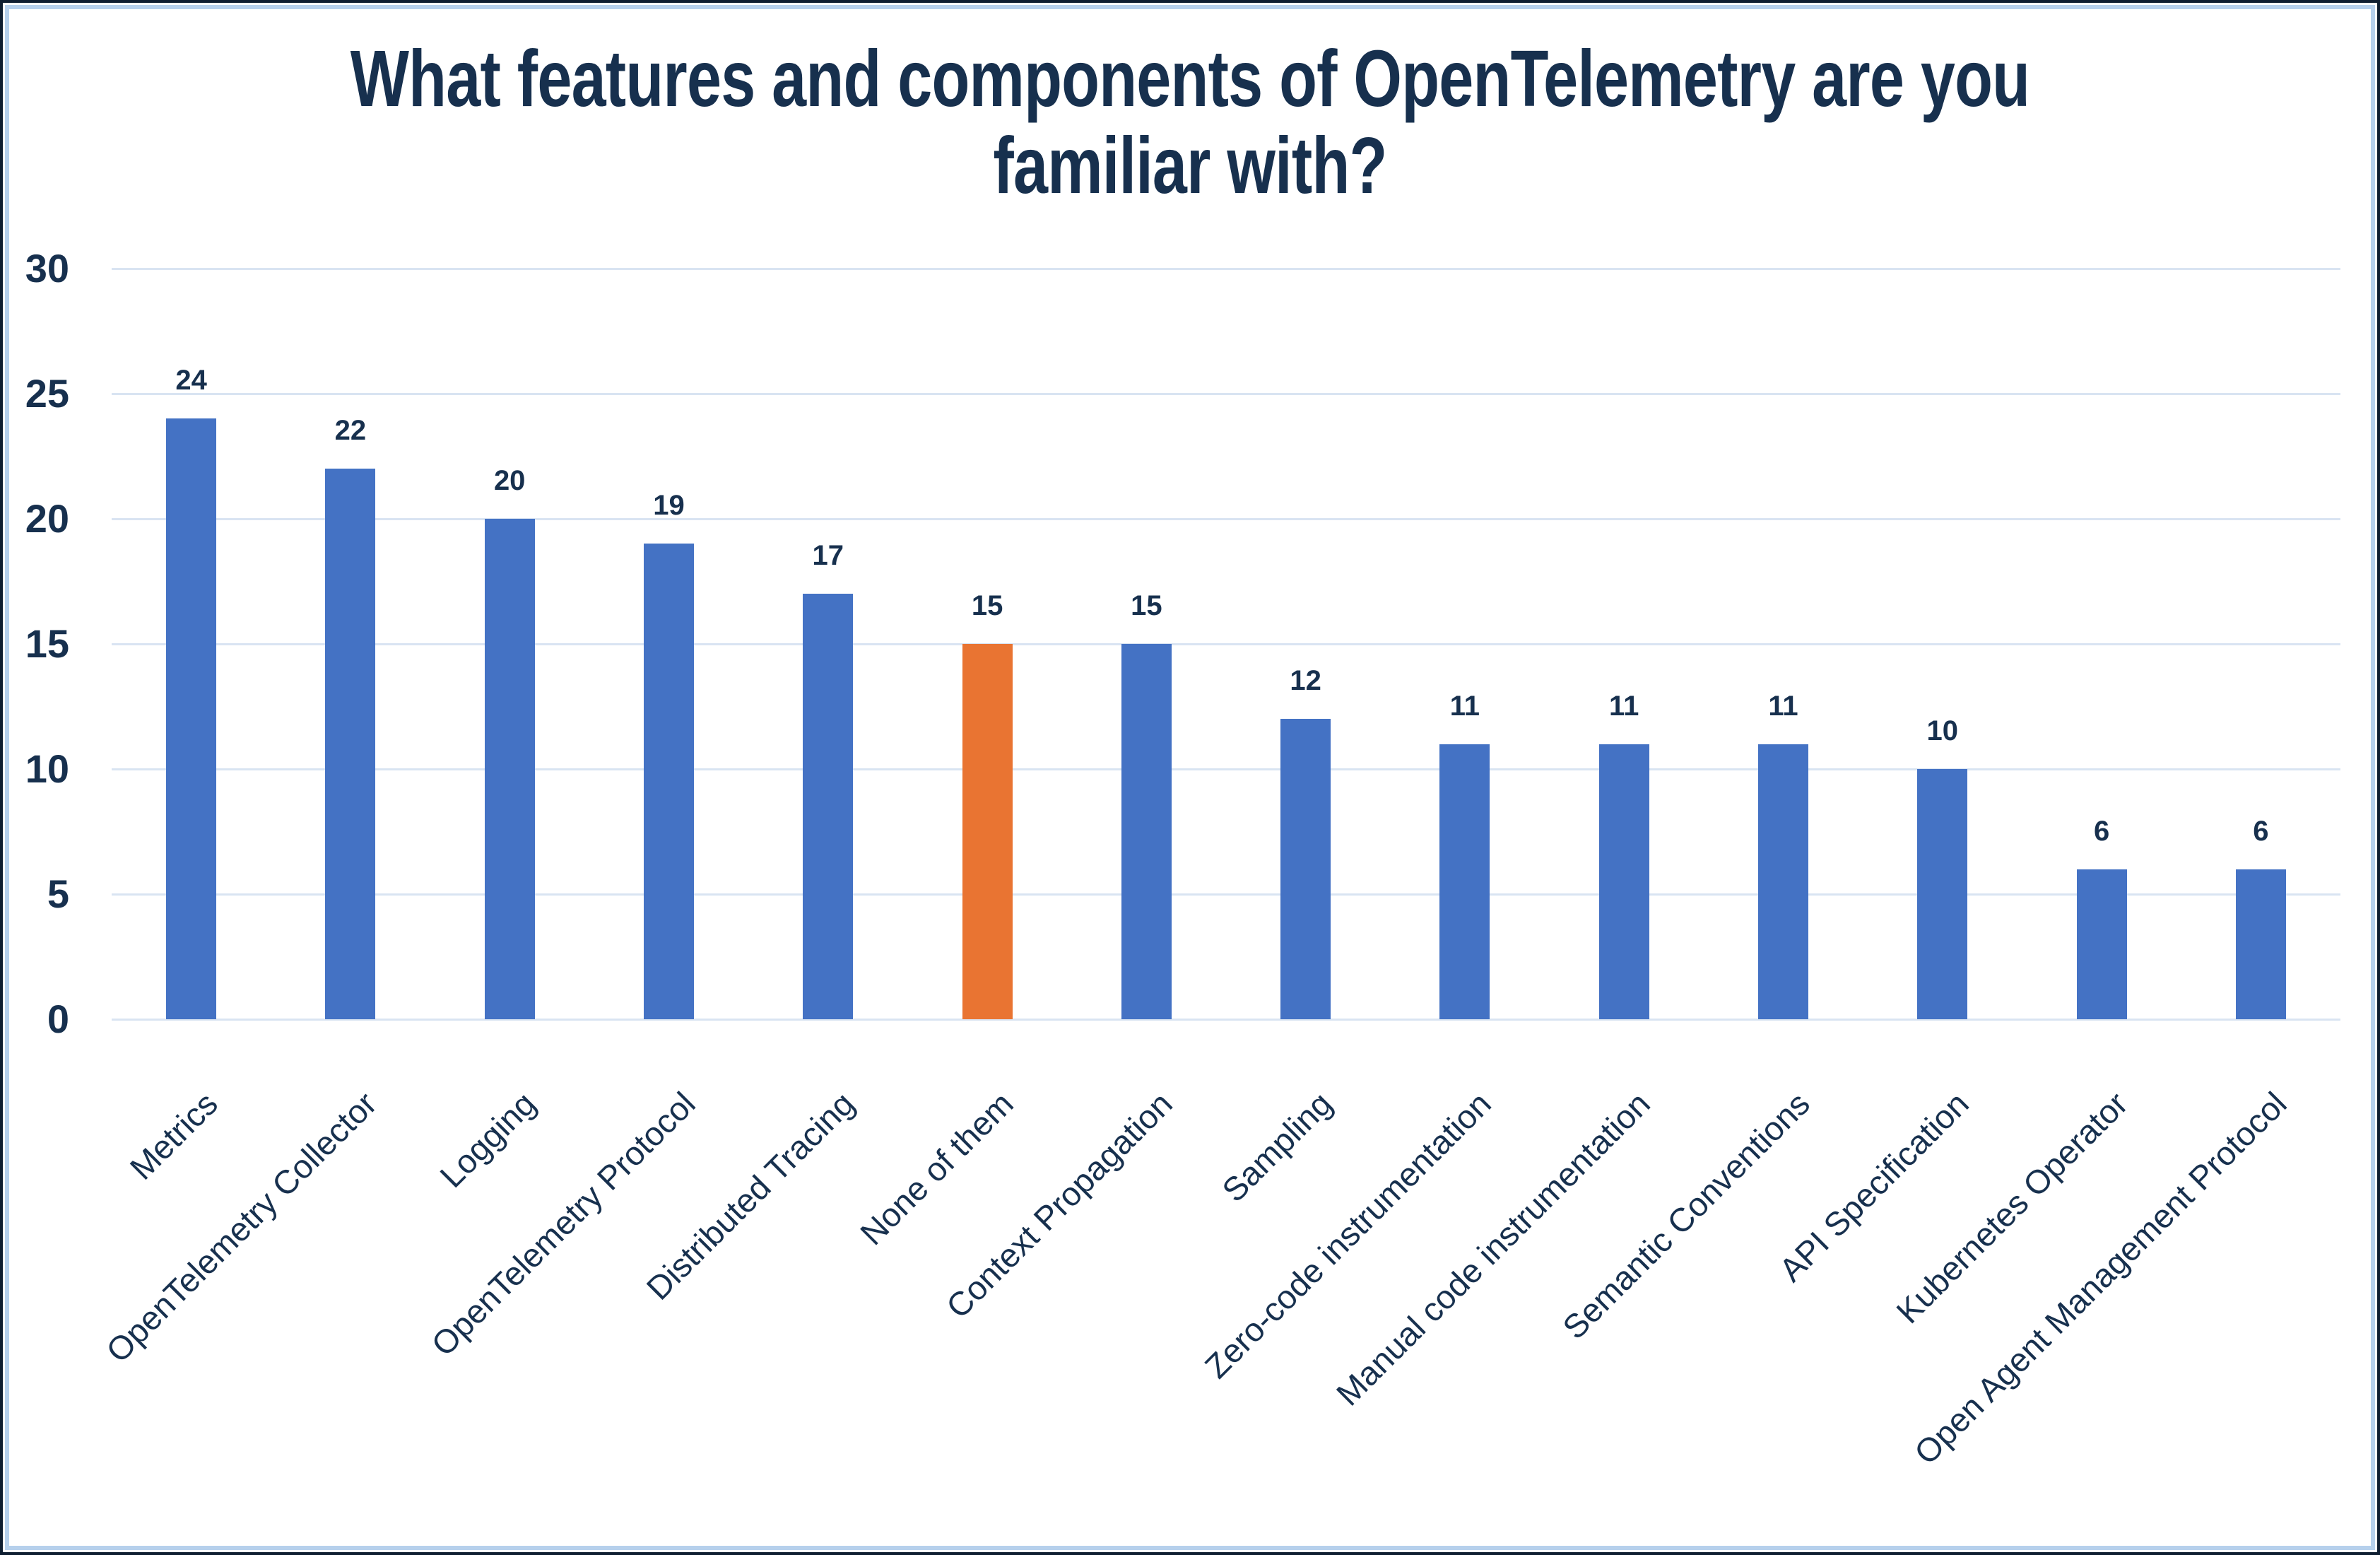 This screenshot has width=2380, height=1555. What do you see at coordinates (510, 480) in the screenshot?
I see `value-label-logging: 20` at bounding box center [510, 480].